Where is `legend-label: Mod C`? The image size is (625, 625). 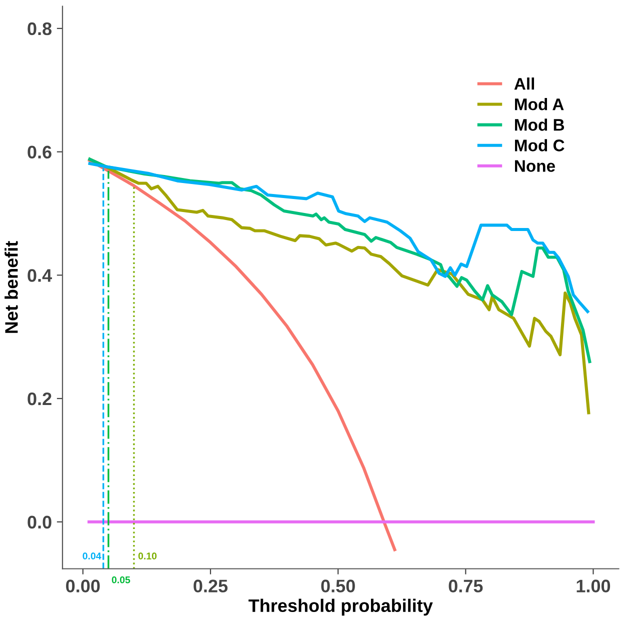
legend-label: Mod C is located at coordinates (539, 145).